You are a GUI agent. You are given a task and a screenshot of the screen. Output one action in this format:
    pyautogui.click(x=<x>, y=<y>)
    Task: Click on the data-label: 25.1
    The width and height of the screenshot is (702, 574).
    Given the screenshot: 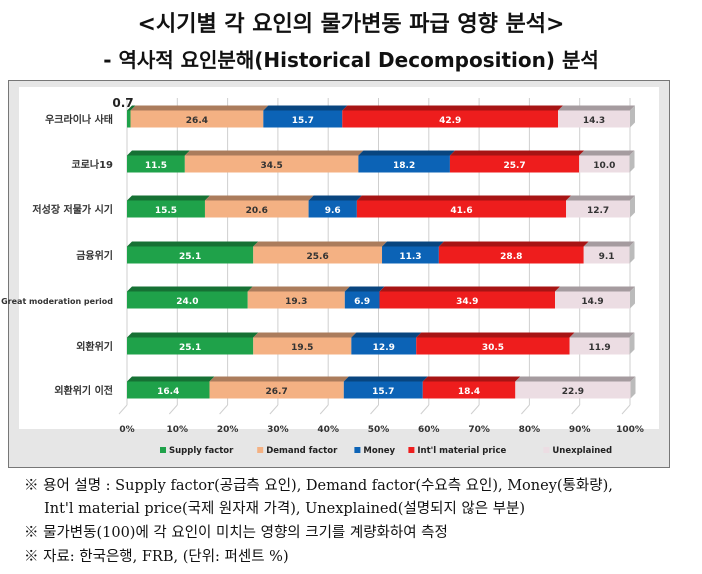 What is the action you would take?
    pyautogui.click(x=190, y=348)
    